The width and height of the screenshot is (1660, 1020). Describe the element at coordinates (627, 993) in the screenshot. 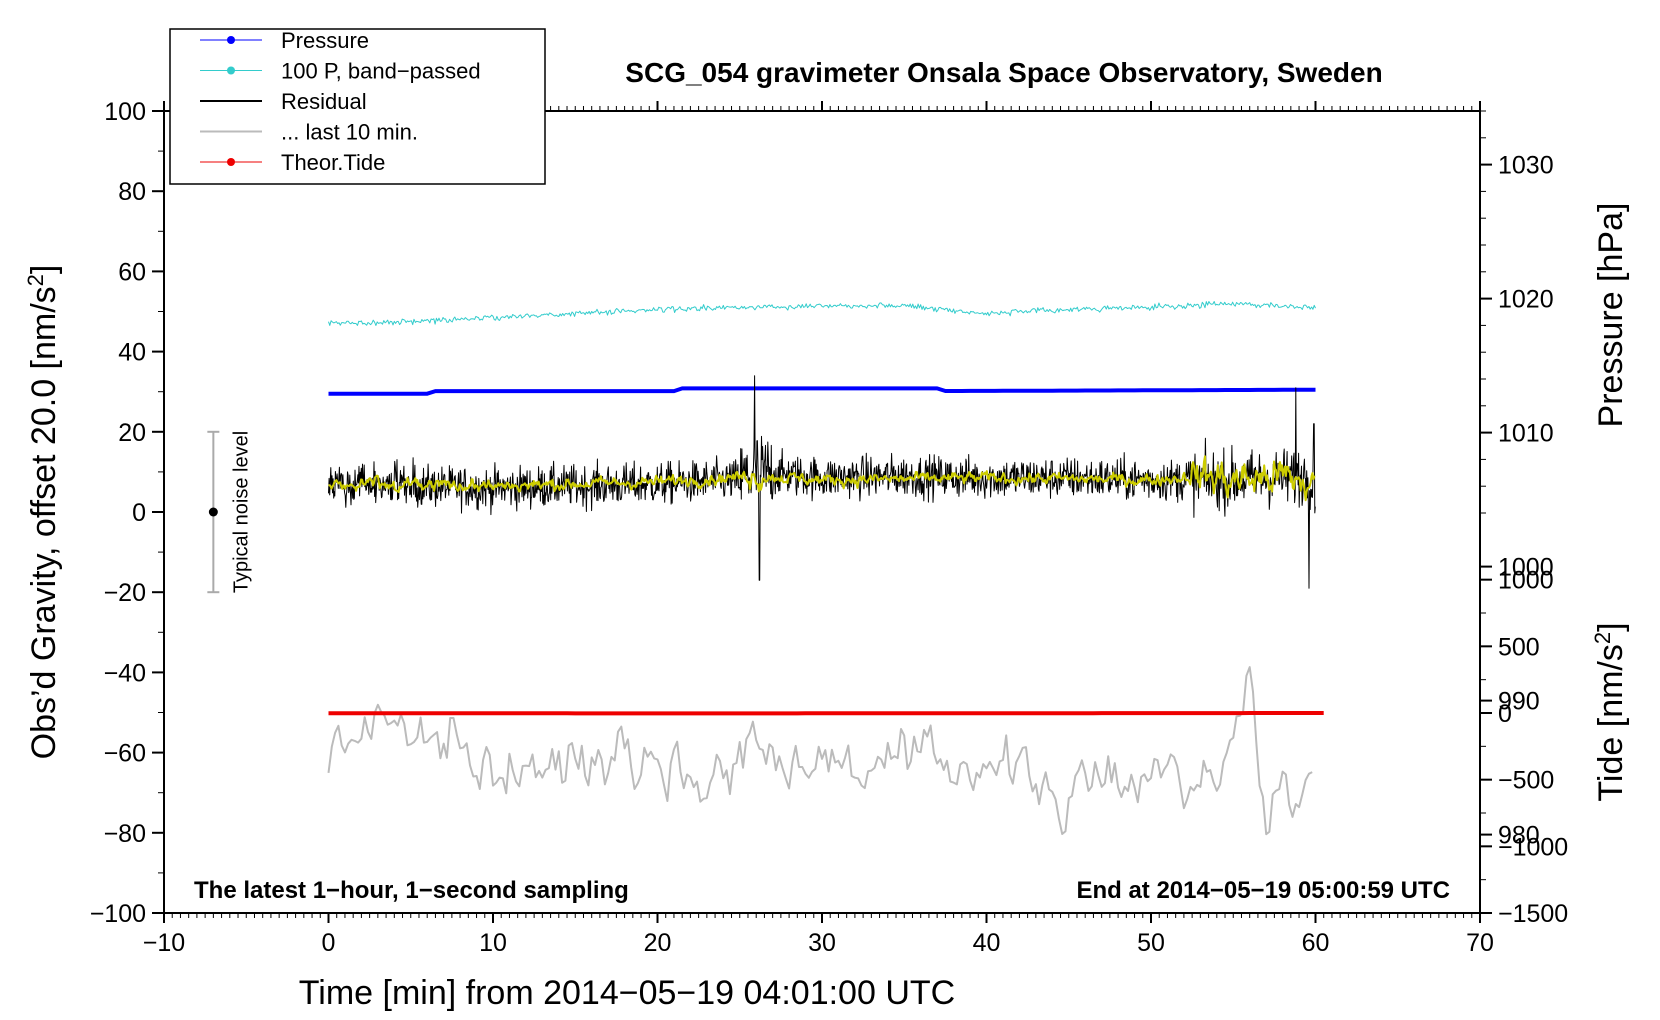

I see `x-axis-title: Time [min] from 2014−05−19 04:01:00 UTC` at that location.